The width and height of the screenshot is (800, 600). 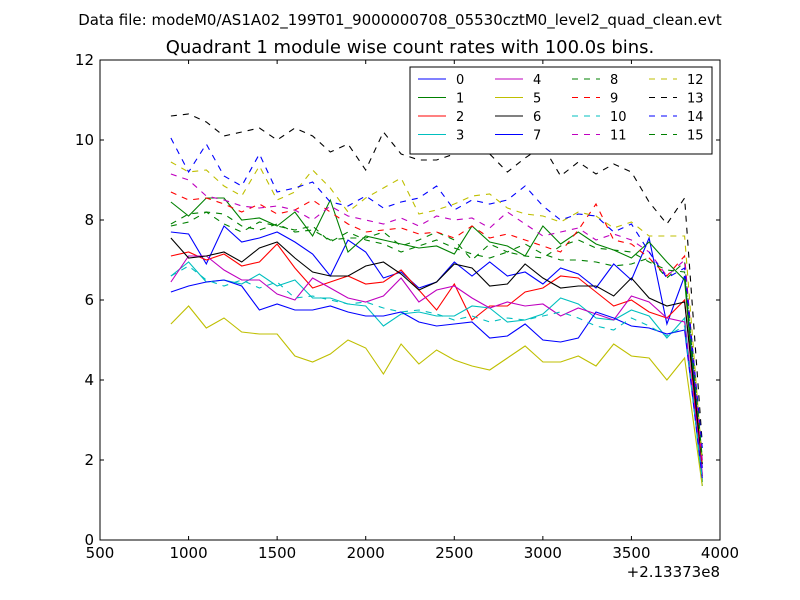 What do you see at coordinates (277, 553) in the screenshot?
I see `x-tick-label: 1500` at bounding box center [277, 553].